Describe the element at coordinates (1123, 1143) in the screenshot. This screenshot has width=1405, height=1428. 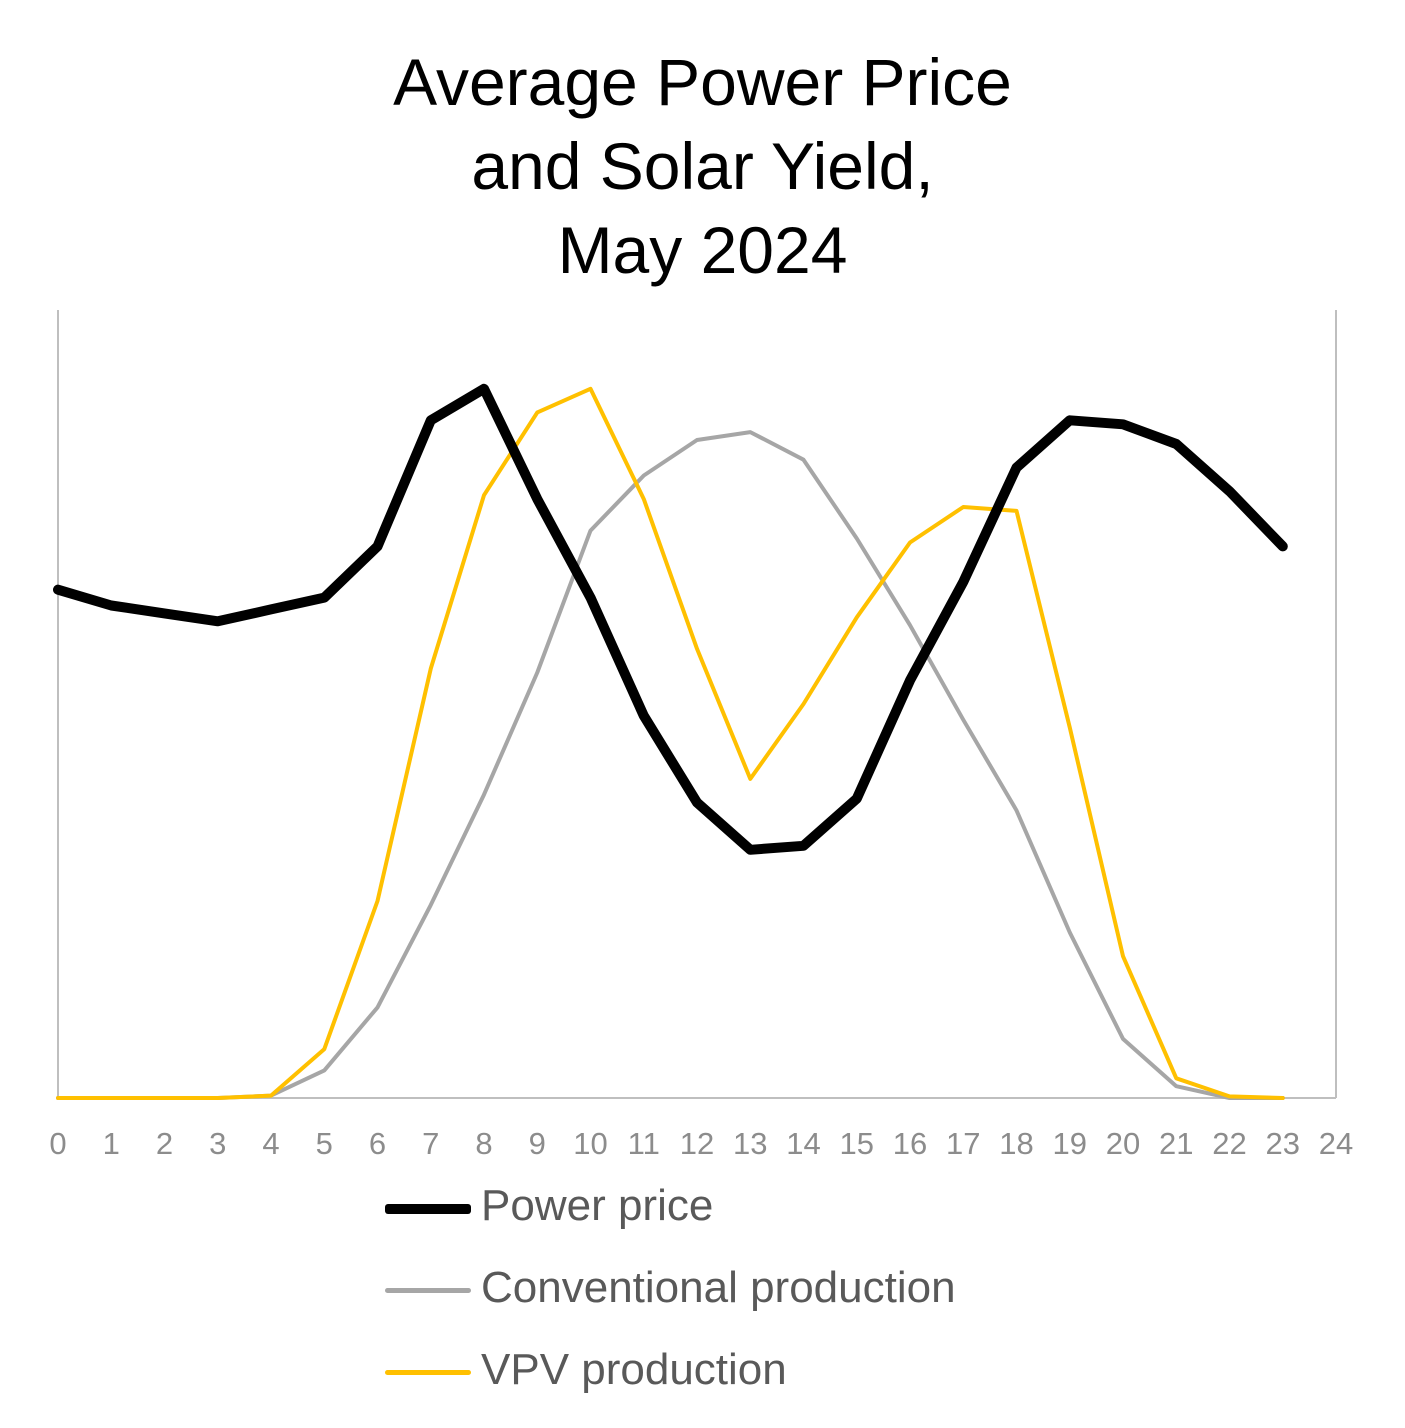
I see `x-tick-label: 20` at that location.